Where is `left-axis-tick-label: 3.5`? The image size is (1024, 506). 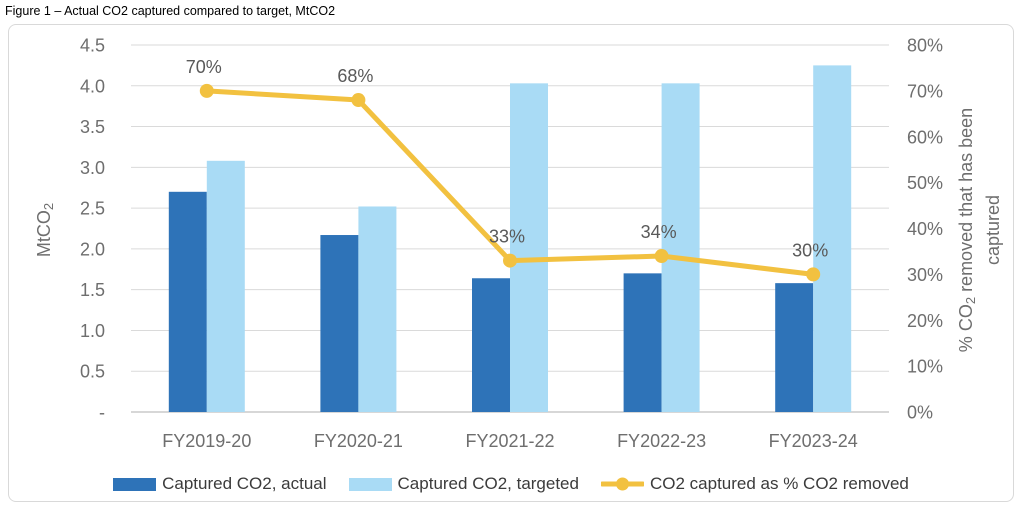 left-axis-tick-label: 3.5 is located at coordinates (92, 127).